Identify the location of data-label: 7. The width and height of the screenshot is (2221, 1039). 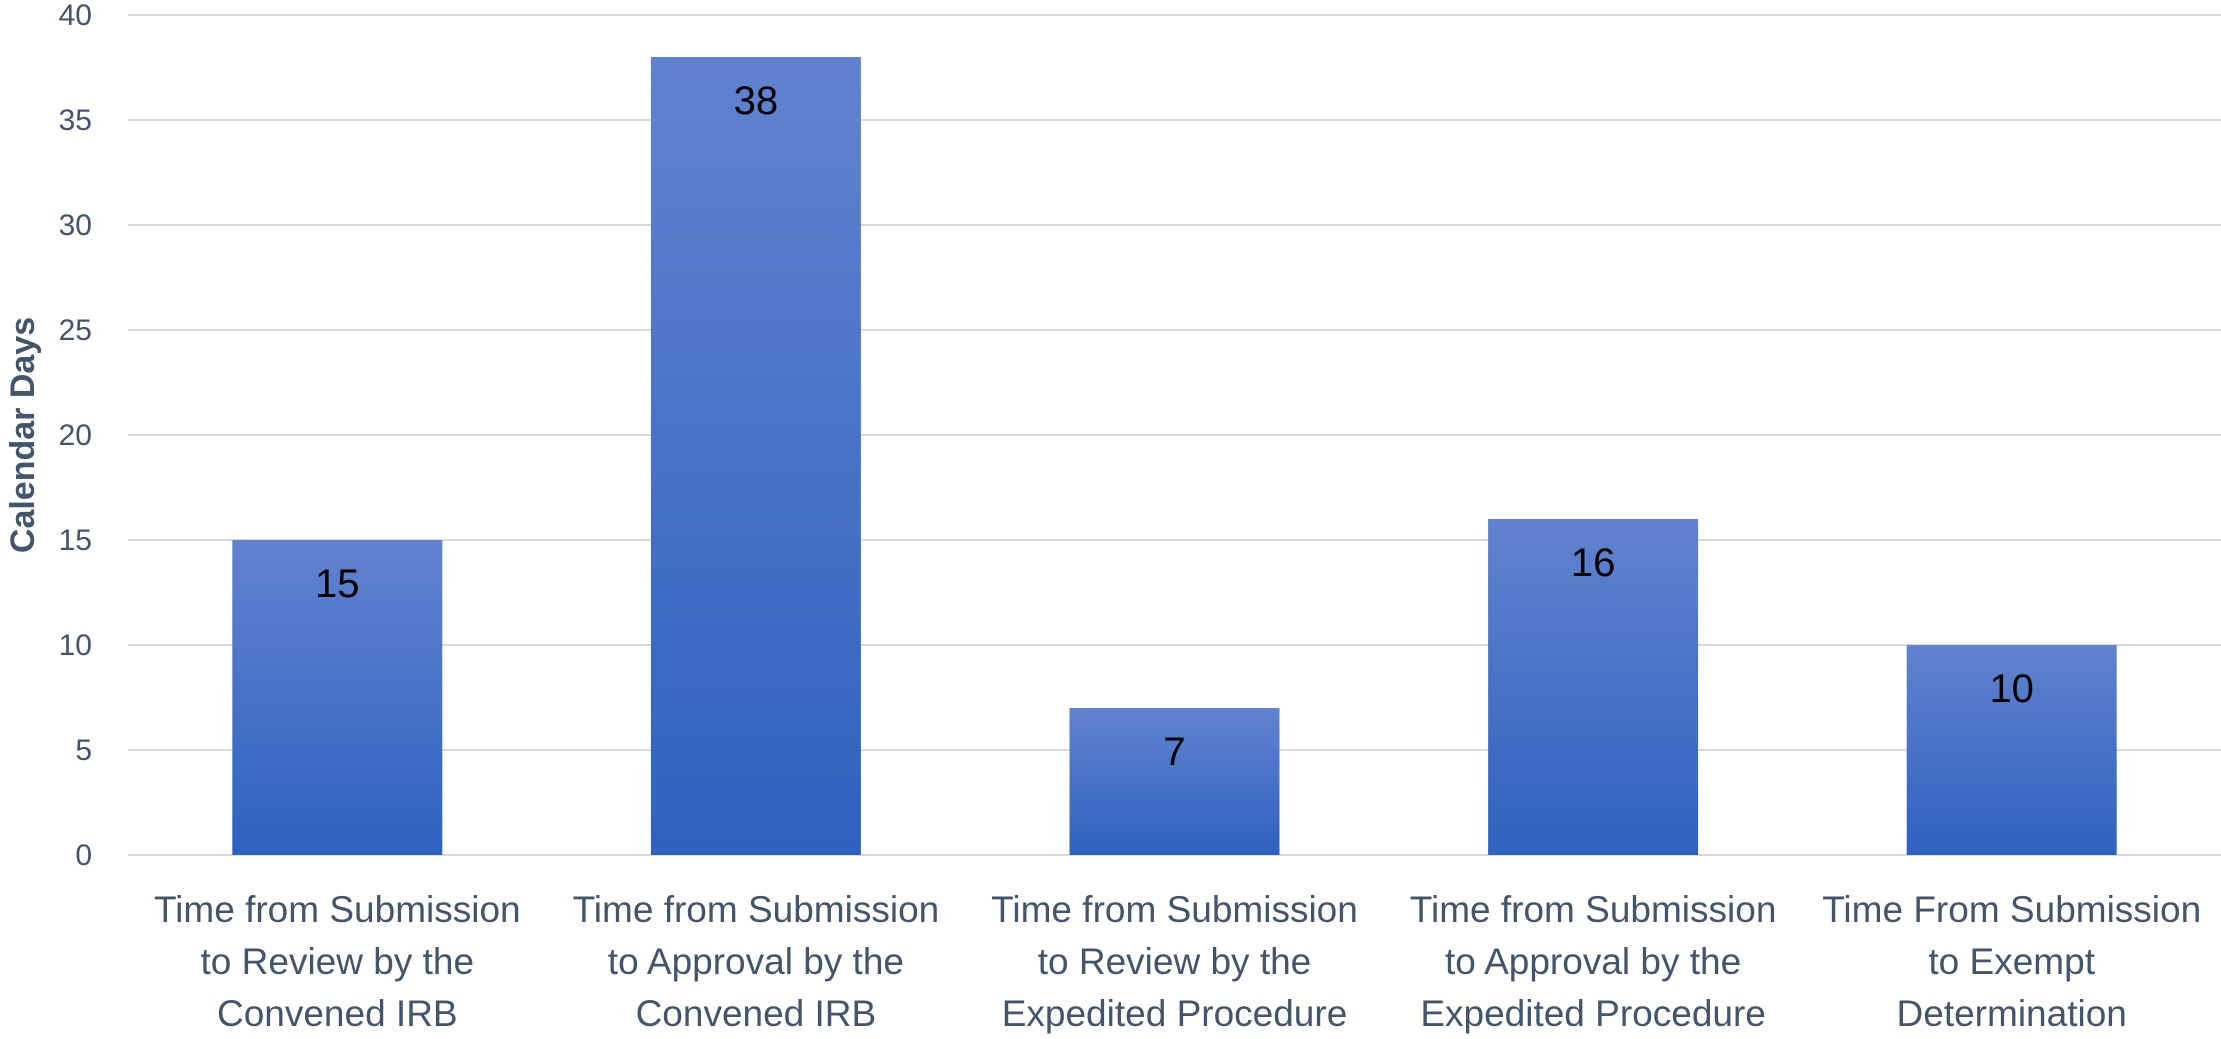
(1174, 752).